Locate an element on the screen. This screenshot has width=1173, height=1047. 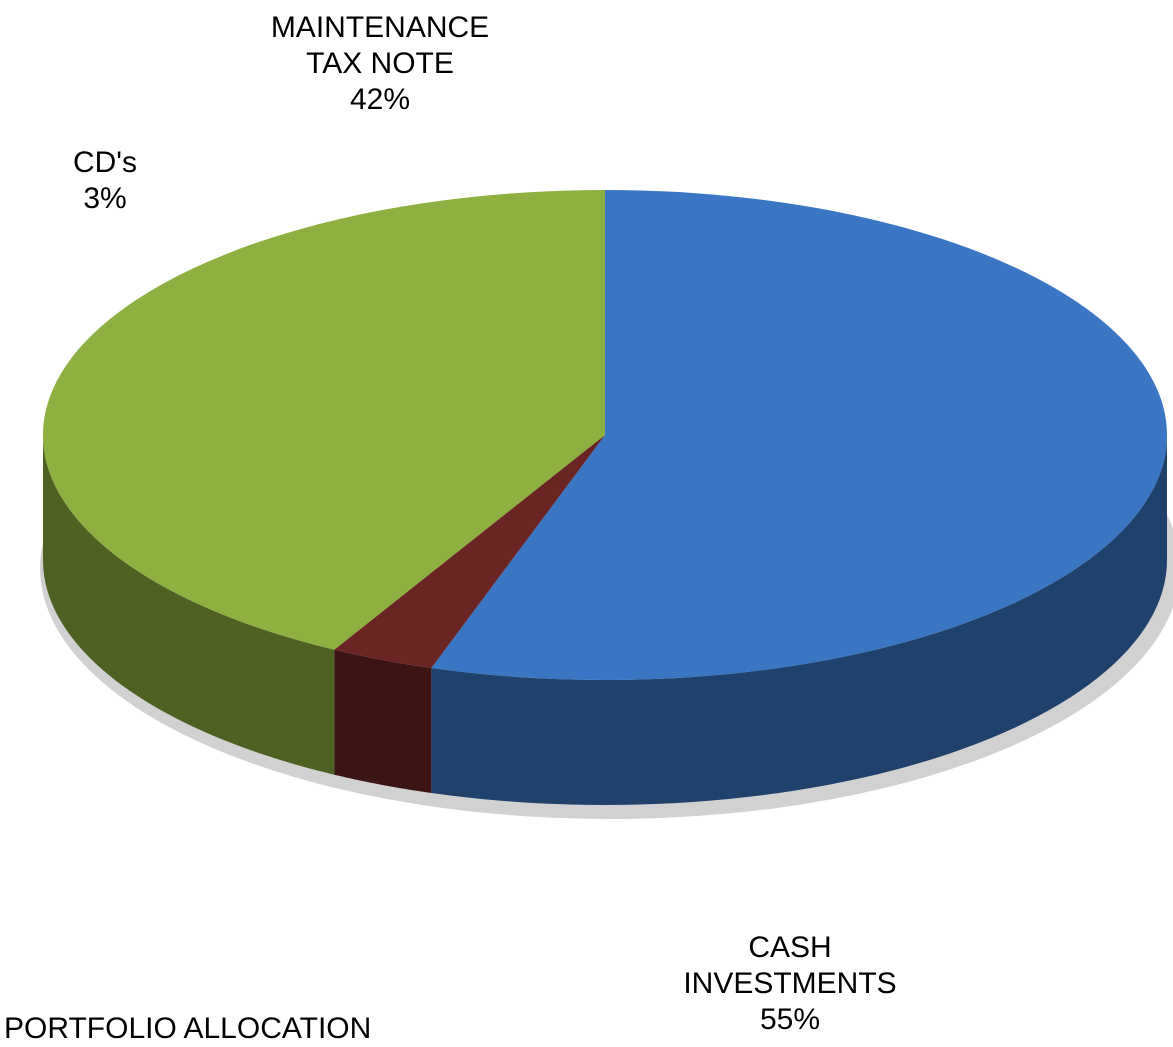
category-label: CD's is located at coordinates (105, 162).